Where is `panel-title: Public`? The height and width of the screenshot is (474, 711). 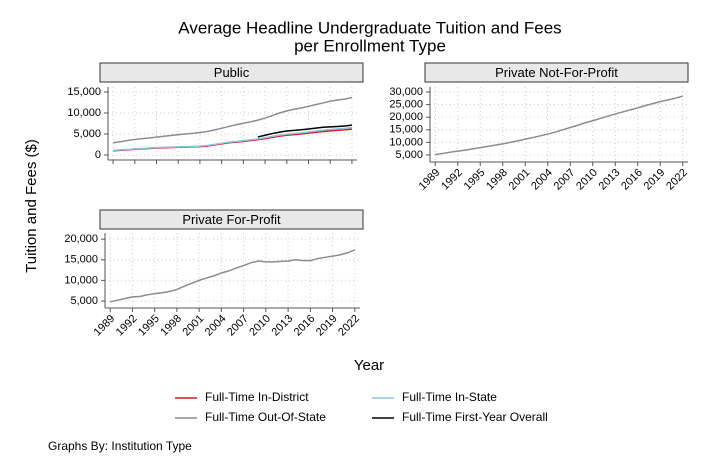 panel-title: Public is located at coordinates (232, 72).